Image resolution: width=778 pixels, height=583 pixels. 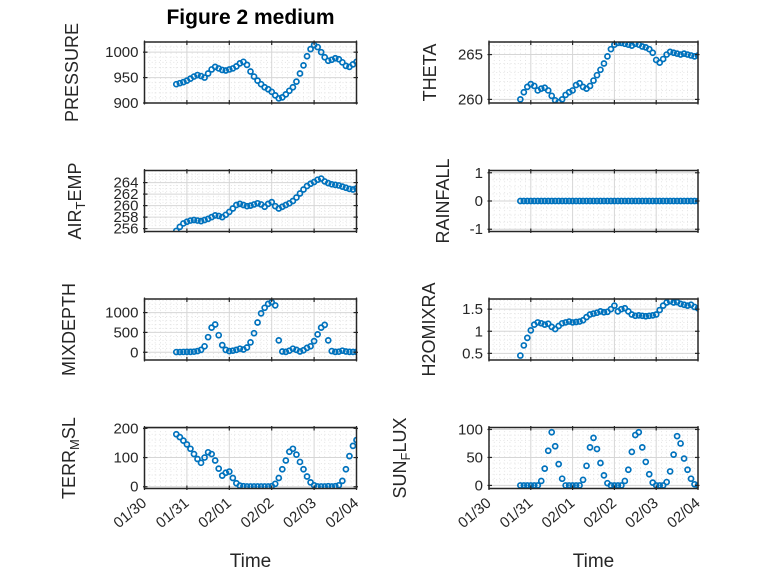 I want to click on y-tick-labels: 900 950 1000, so click(x=121, y=78).